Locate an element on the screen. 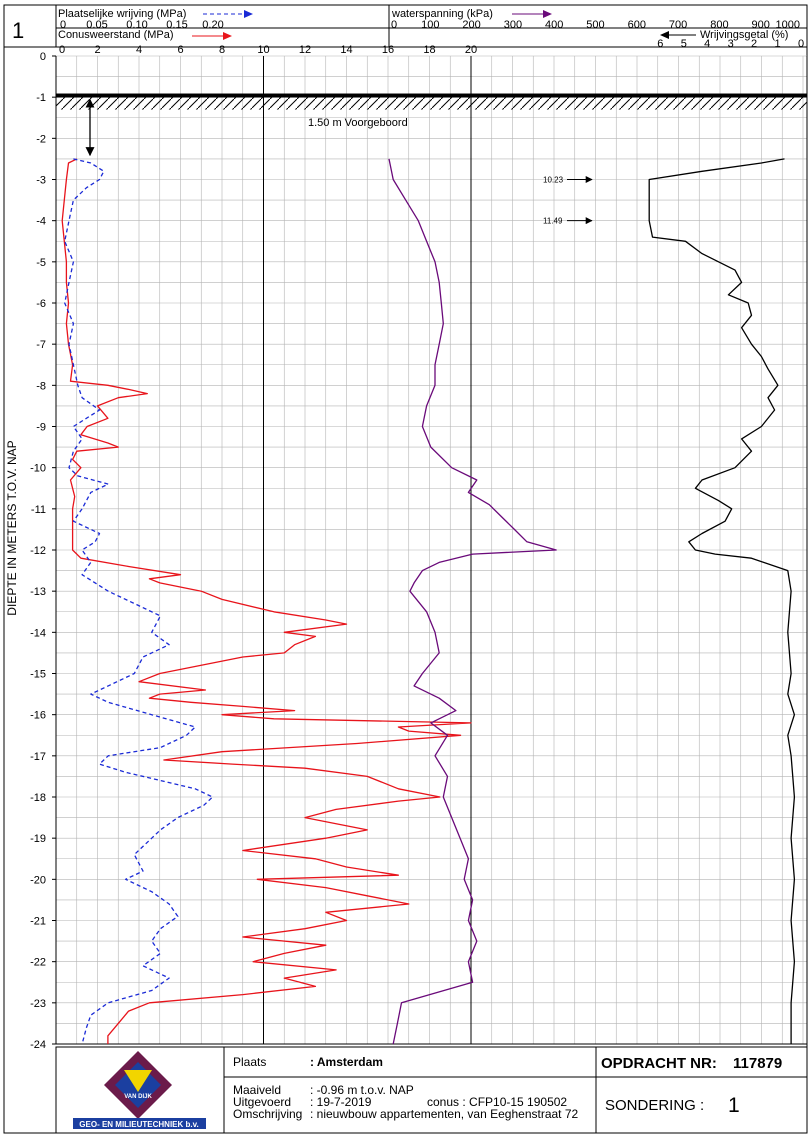  sondering-label: SONDERING : is located at coordinates (654, 1105).